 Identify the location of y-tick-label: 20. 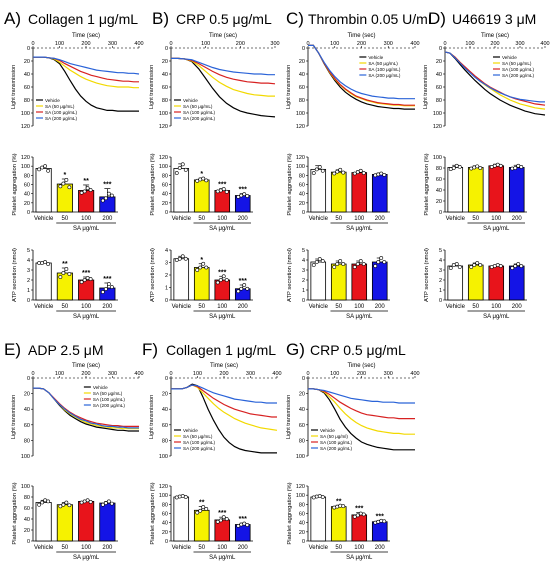
(439, 202).